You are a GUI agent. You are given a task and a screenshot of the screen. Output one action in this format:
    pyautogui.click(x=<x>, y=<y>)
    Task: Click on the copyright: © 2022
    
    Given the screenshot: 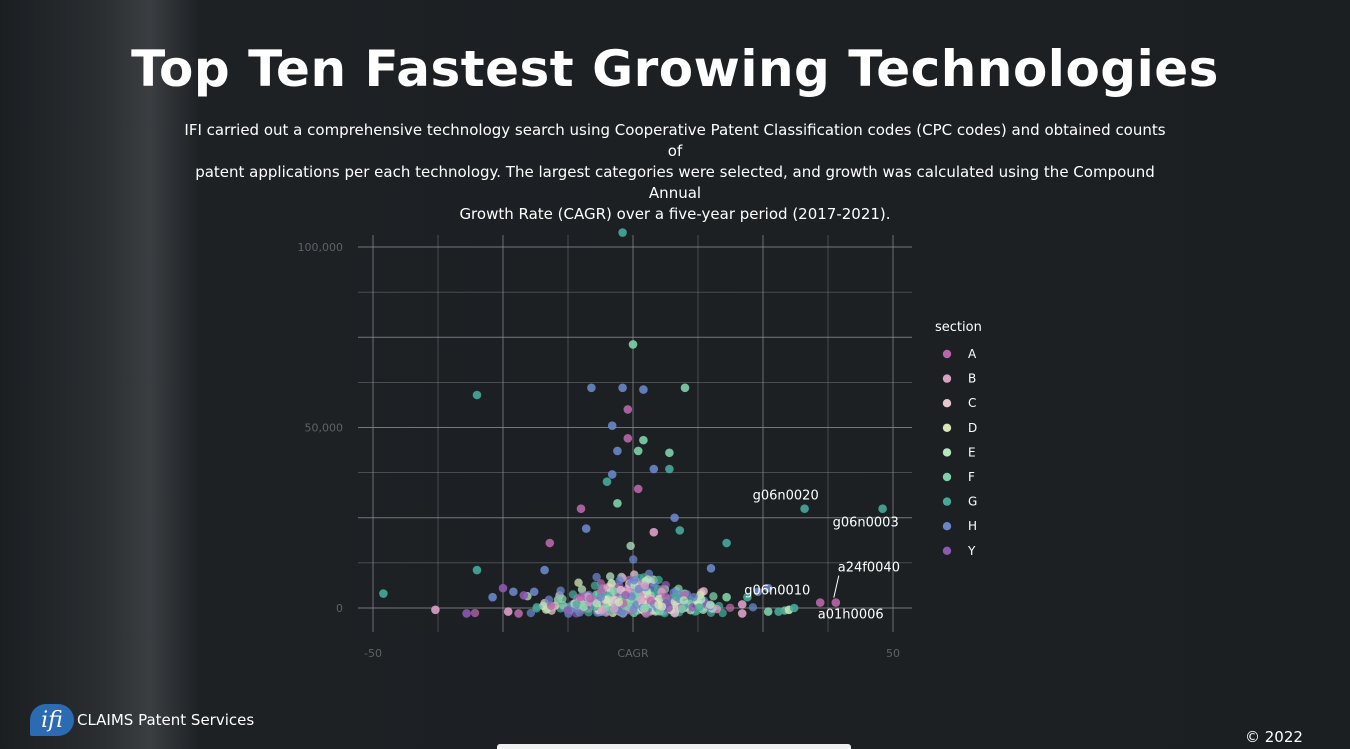 What is the action you would take?
    pyautogui.click(x=1274, y=737)
    